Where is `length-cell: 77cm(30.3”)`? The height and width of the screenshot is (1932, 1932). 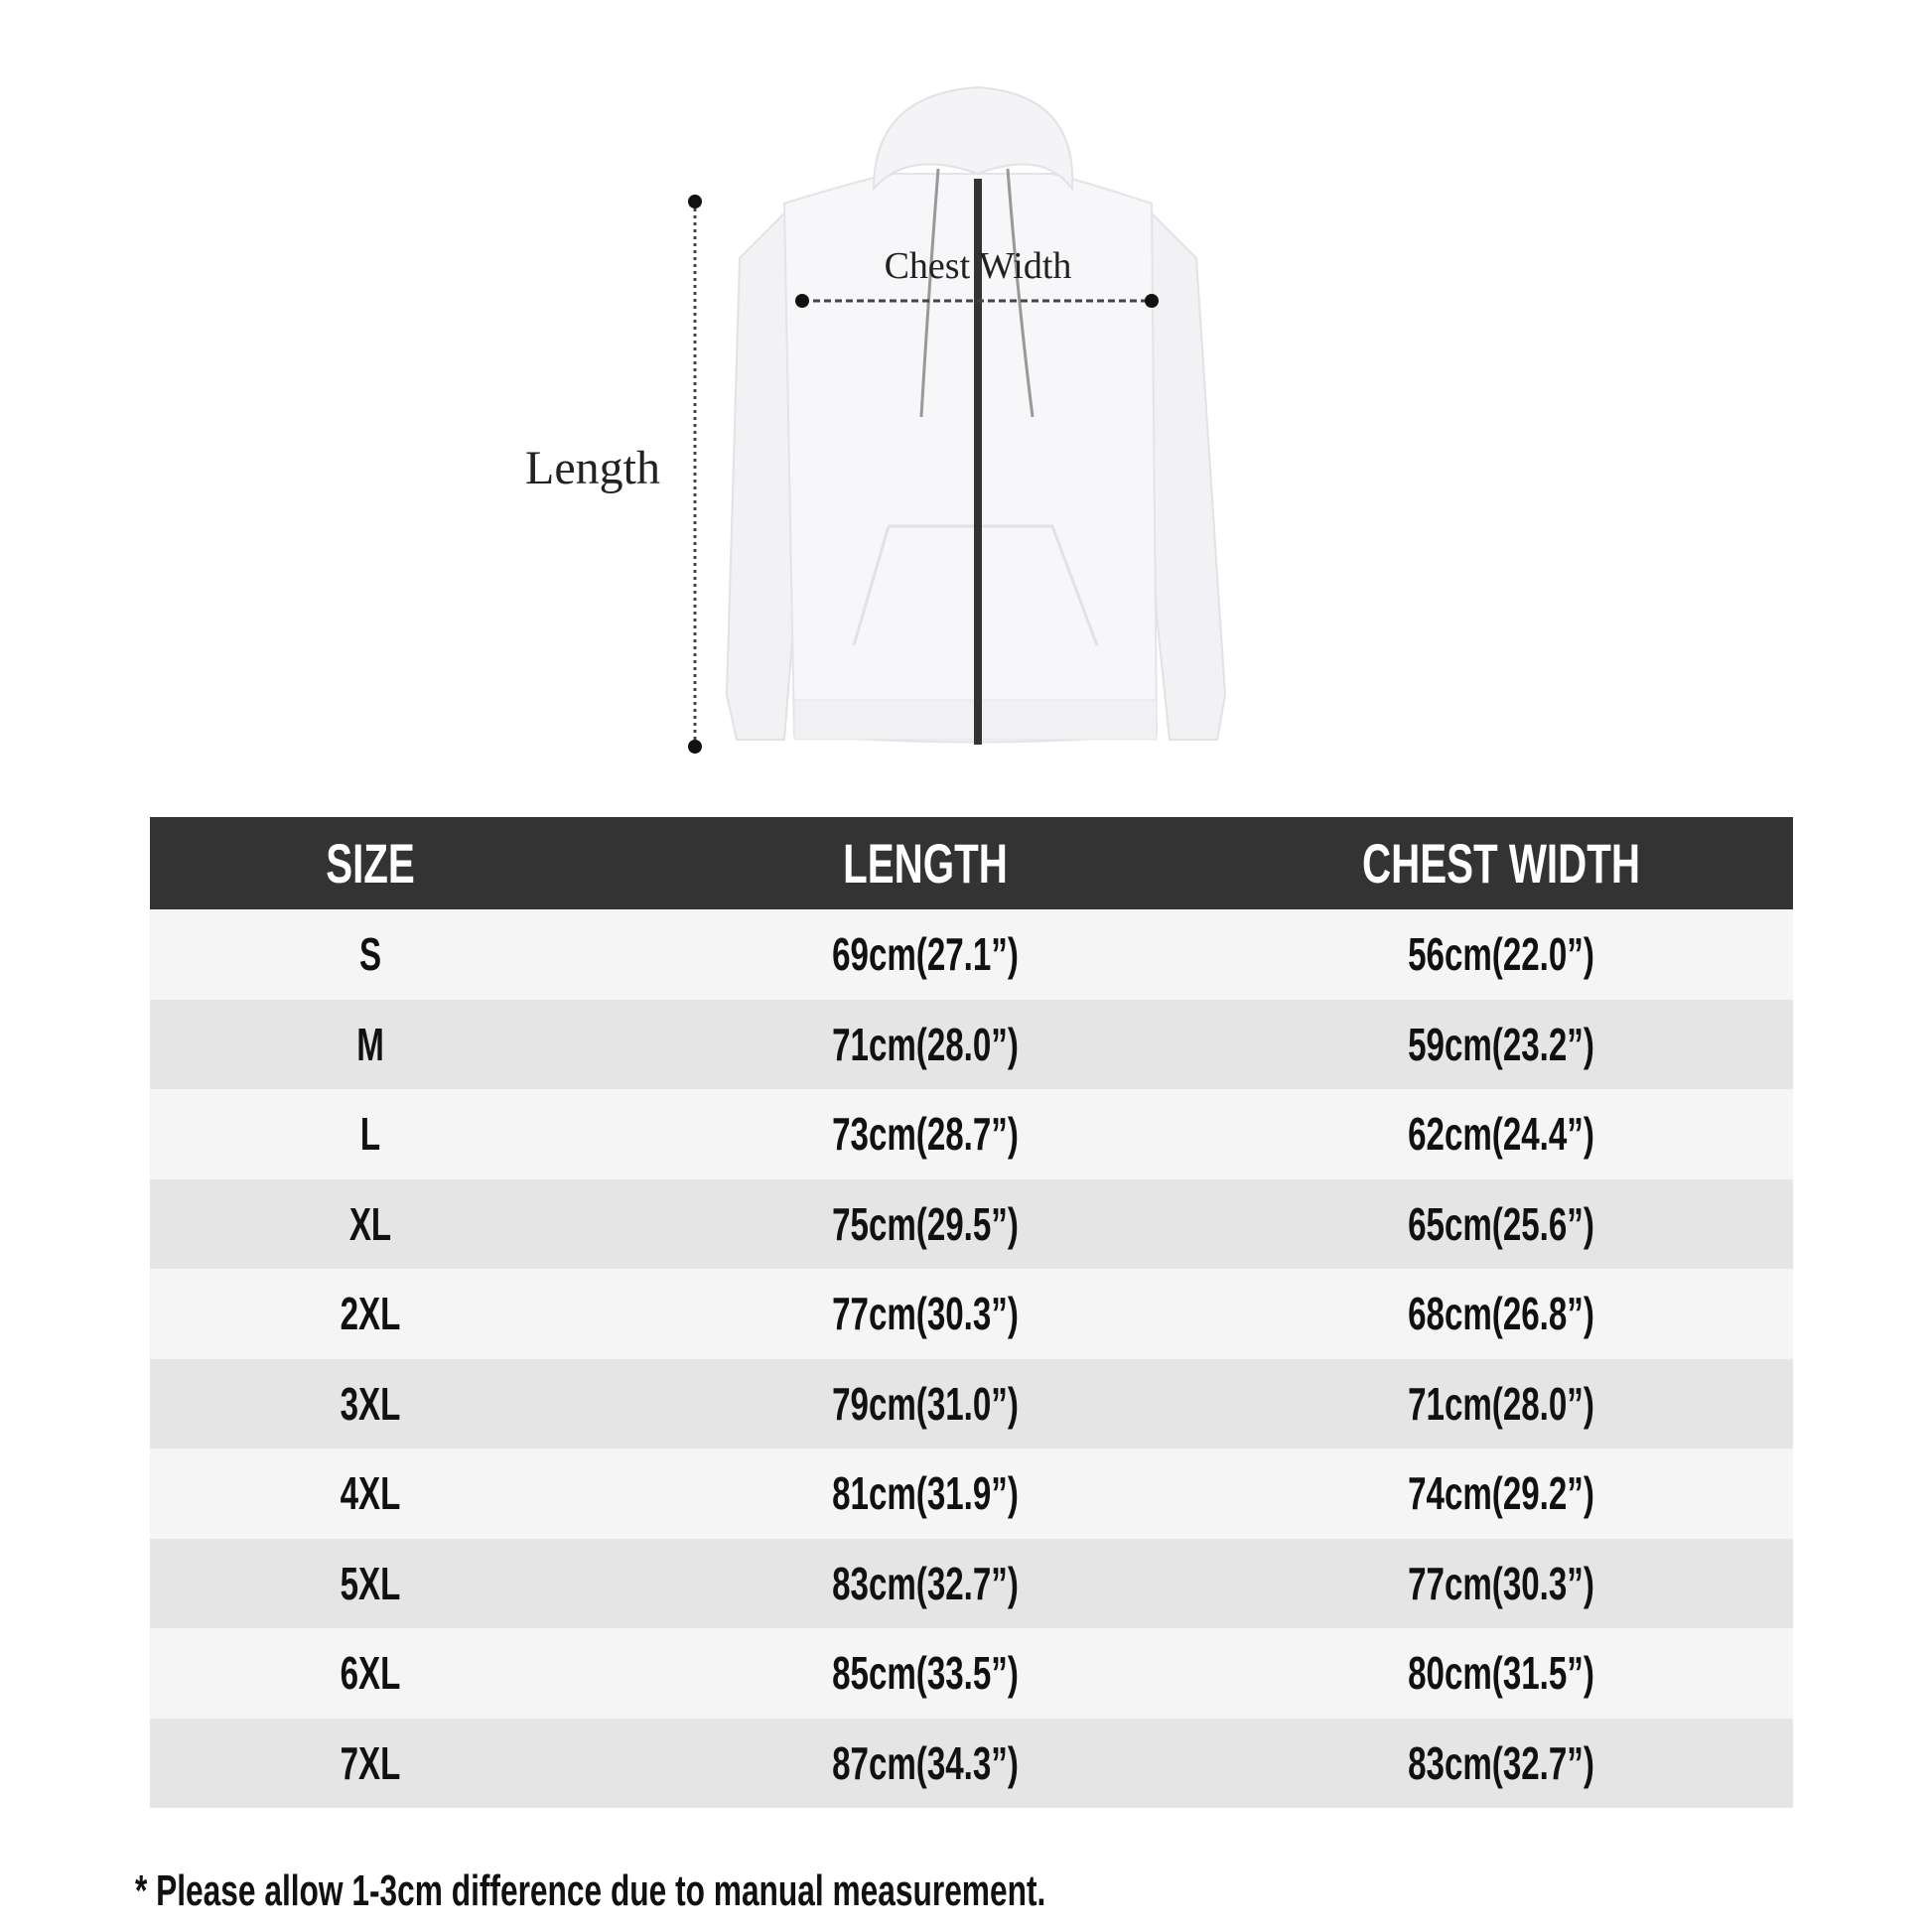 length-cell: 77cm(30.3”) is located at coordinates (926, 1314).